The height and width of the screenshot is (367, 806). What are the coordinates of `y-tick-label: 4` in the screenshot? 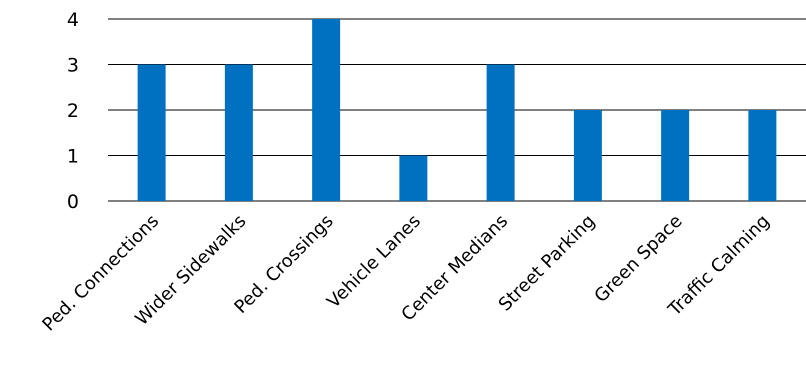 It's located at (73, 20).